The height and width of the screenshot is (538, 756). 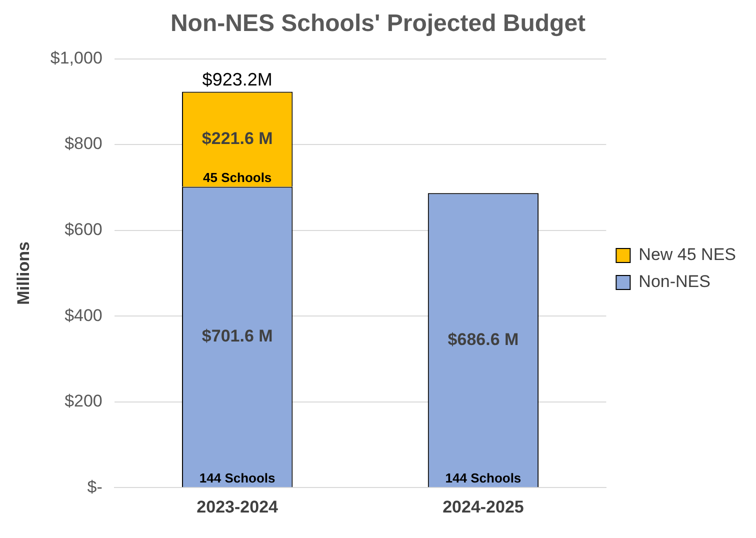 What do you see at coordinates (687, 254) in the screenshot?
I see `legend-label: New 45 NES` at bounding box center [687, 254].